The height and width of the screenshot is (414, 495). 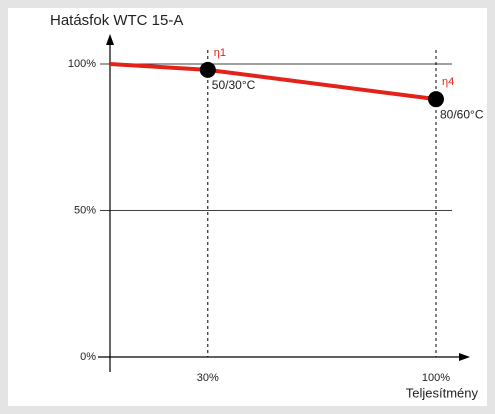 I want to click on x-tick-label: 30%, so click(x=208, y=378).